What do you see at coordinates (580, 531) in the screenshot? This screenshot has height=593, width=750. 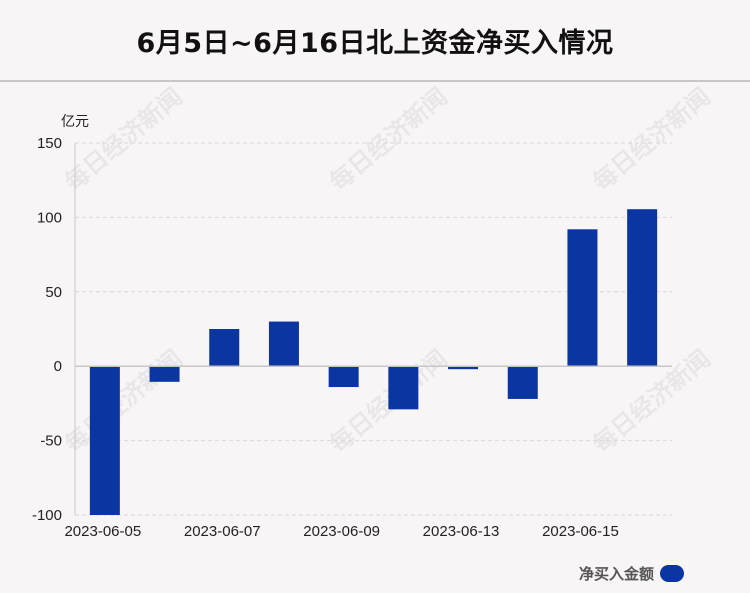 I see `x-tick-label: 2023-06-15` at bounding box center [580, 531].